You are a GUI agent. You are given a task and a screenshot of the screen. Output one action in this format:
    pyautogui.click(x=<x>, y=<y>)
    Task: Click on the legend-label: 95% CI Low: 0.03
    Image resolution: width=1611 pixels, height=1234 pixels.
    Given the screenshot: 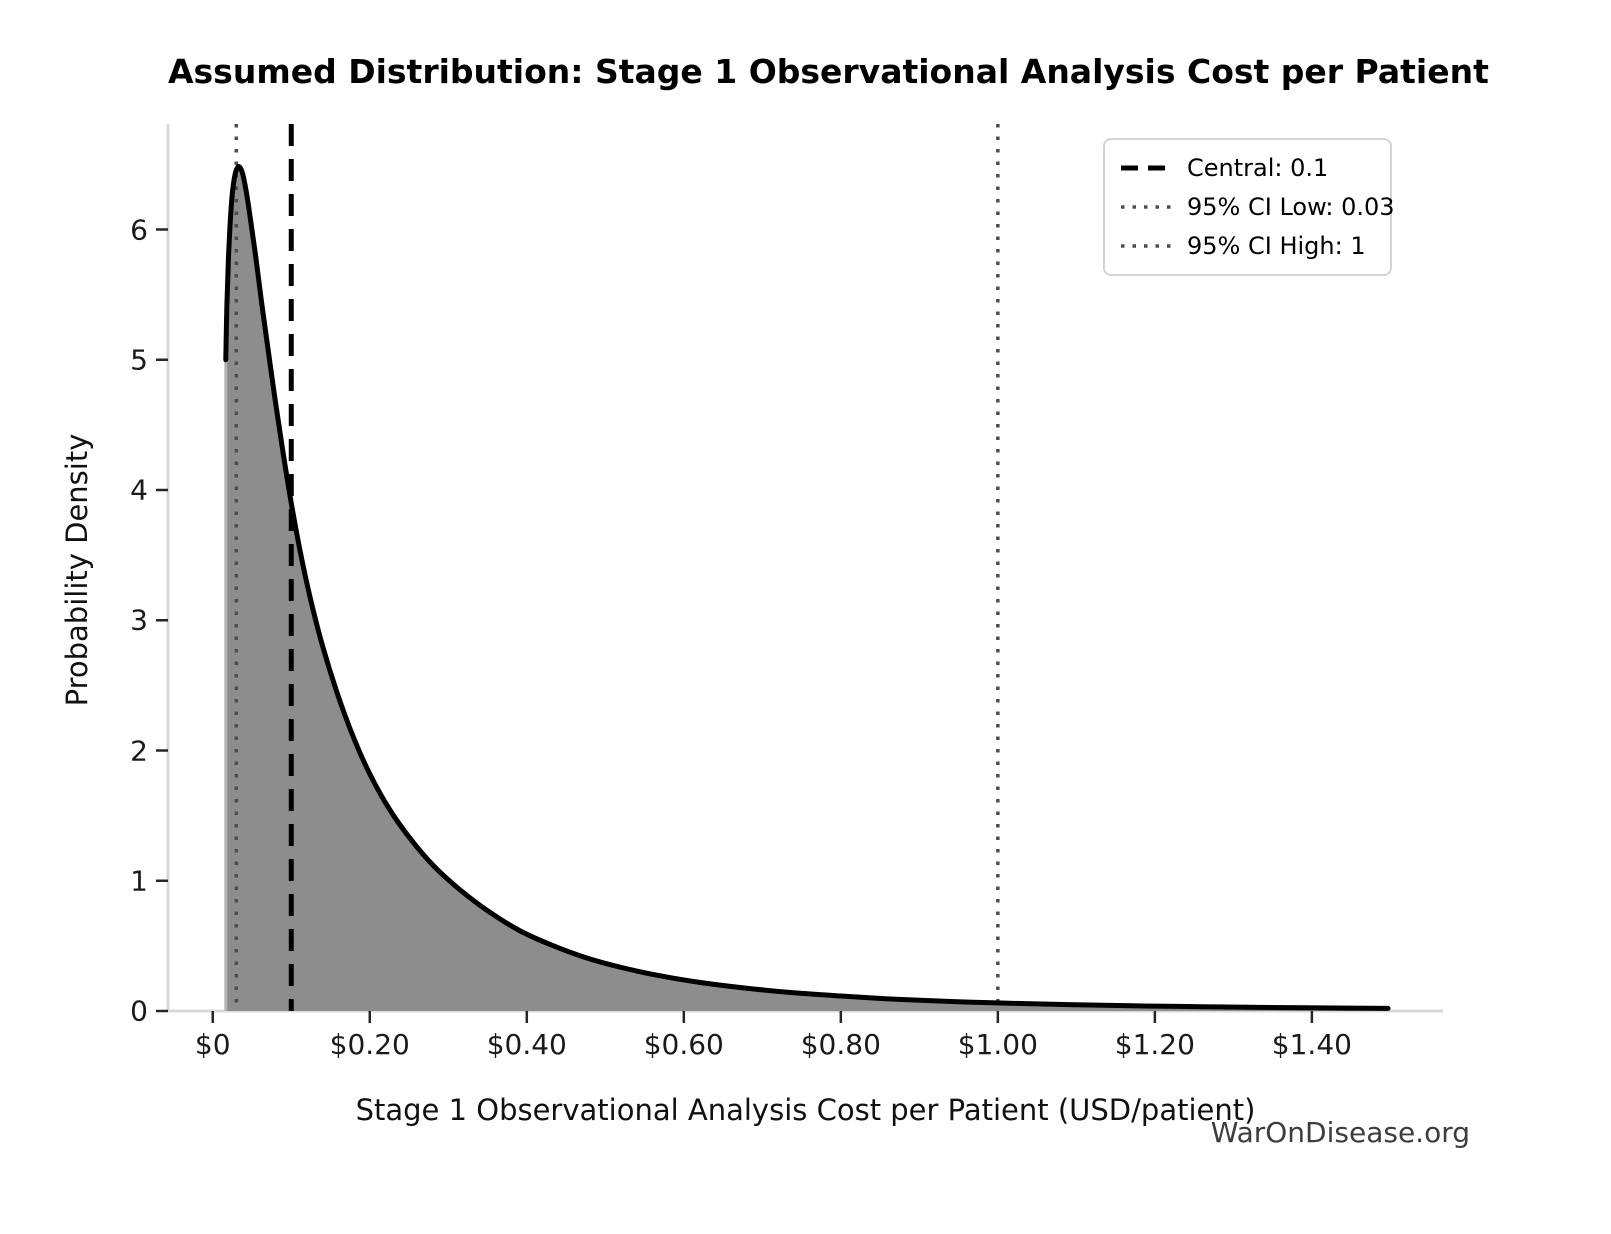 What is the action you would take?
    pyautogui.click(x=1291, y=207)
    